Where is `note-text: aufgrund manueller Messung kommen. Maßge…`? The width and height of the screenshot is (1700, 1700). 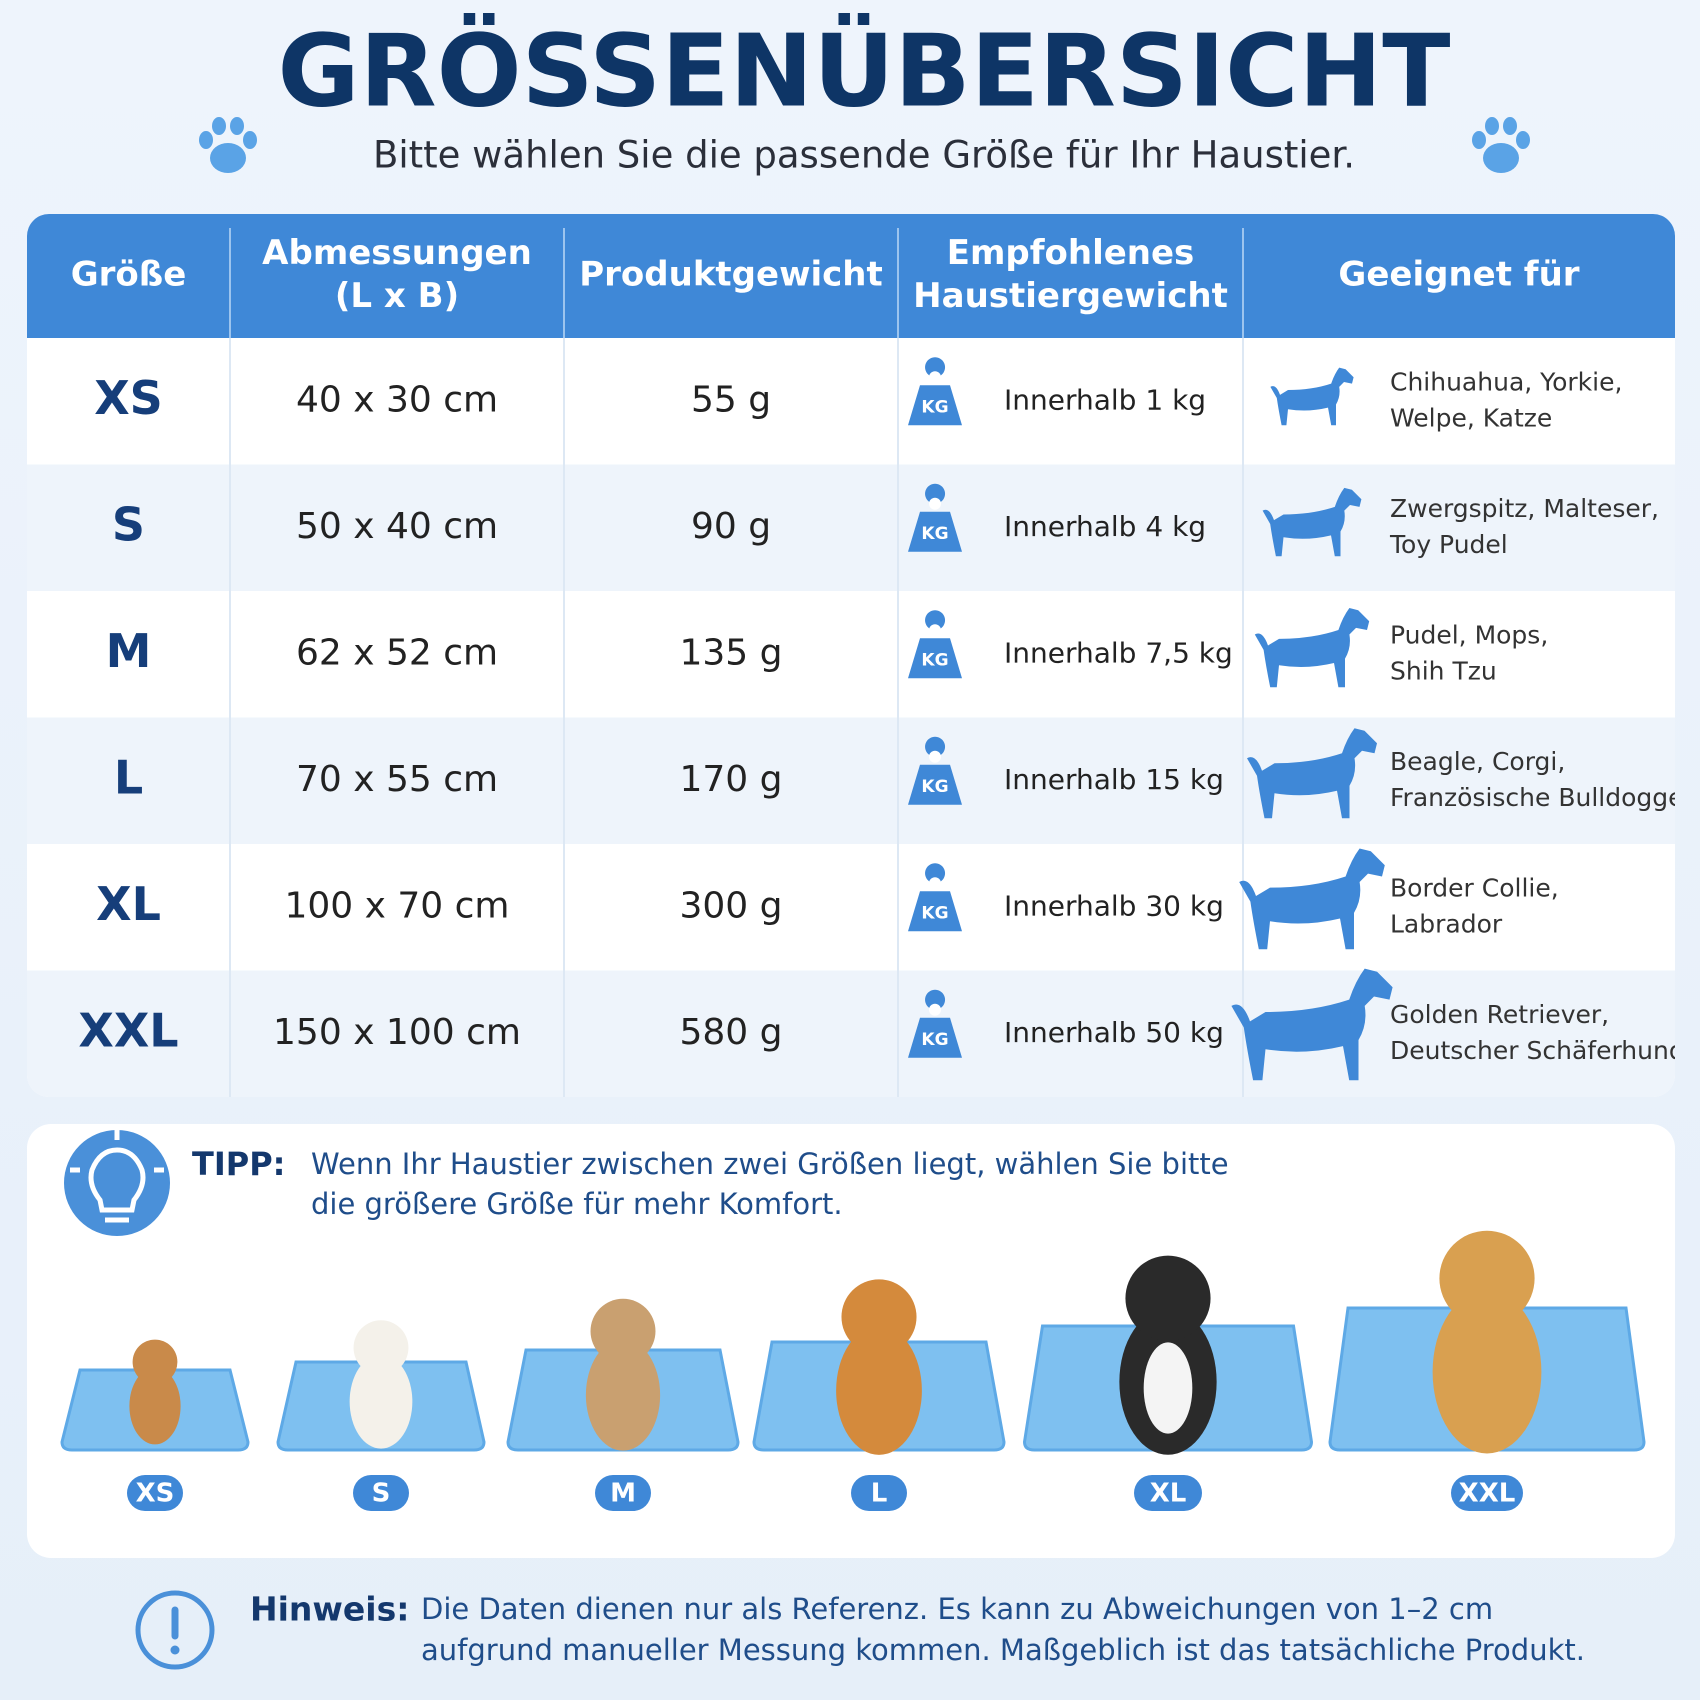
note-text: aufgrund manueller Messung kommen. Maßge… is located at coordinates (1003, 1650).